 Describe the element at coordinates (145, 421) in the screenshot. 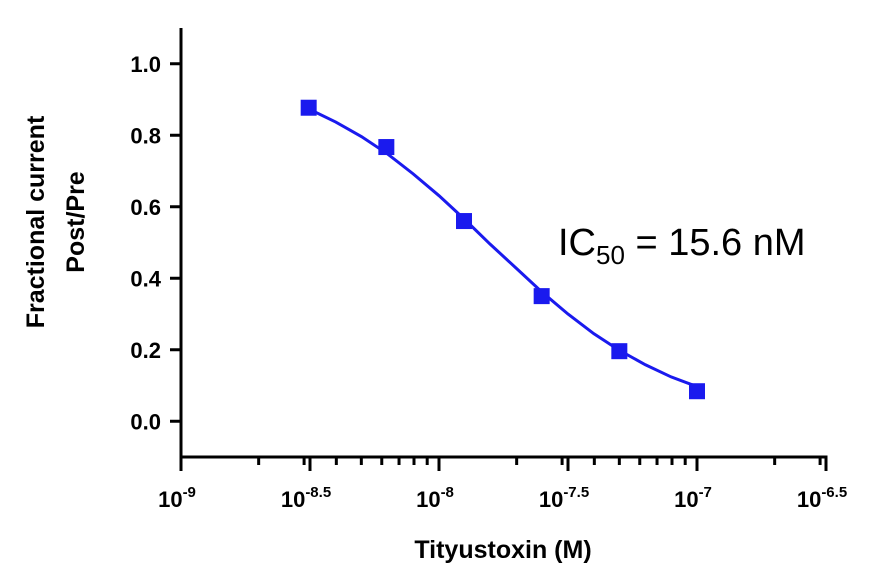

I see `y-tick-label: 0.0` at that location.